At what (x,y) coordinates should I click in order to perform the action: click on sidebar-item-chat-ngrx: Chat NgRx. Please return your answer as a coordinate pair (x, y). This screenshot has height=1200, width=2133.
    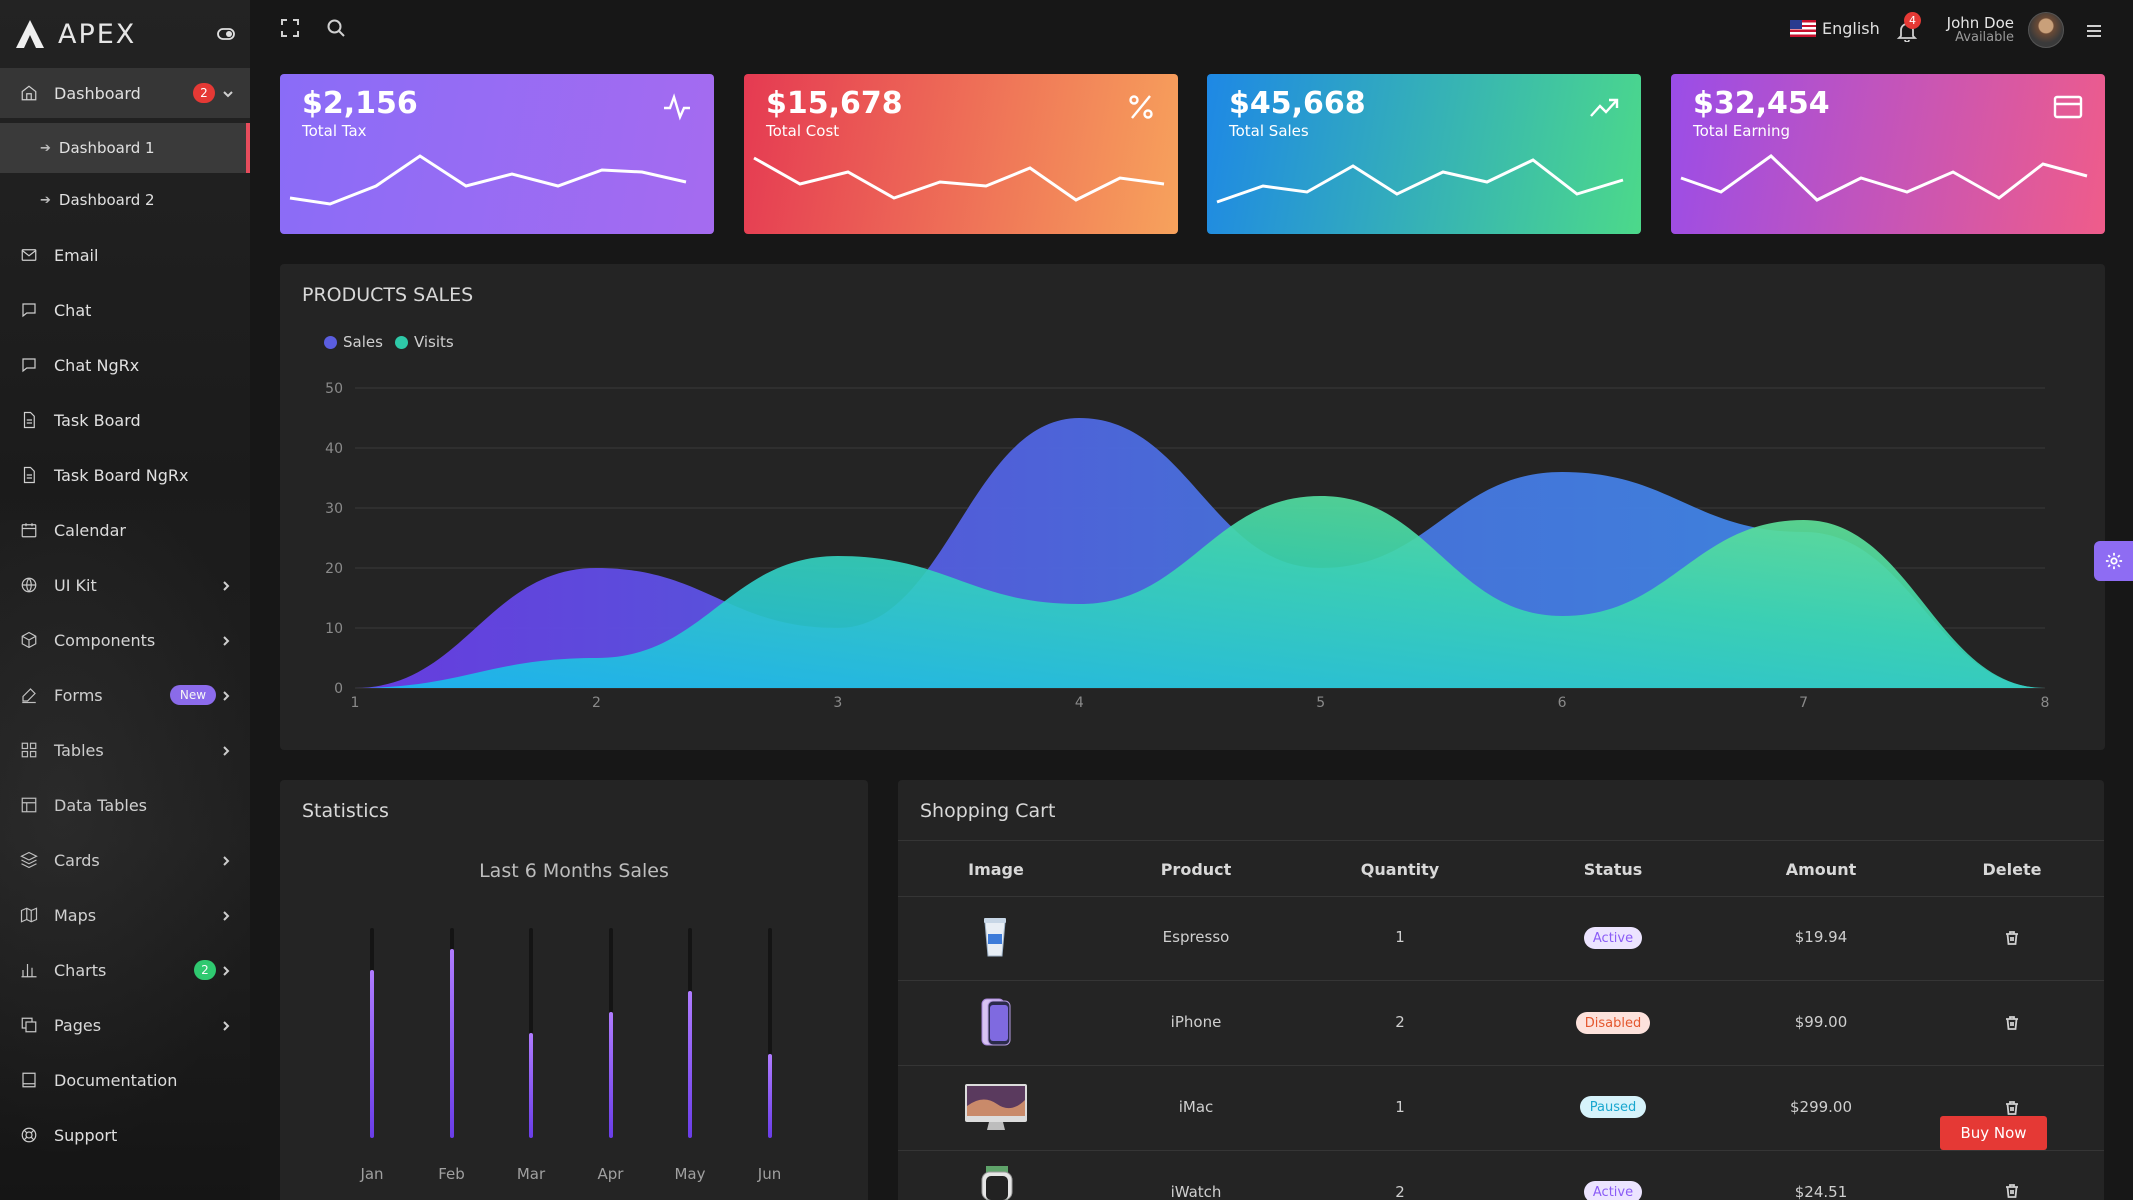
    Looking at the image, I should click on (125, 365).